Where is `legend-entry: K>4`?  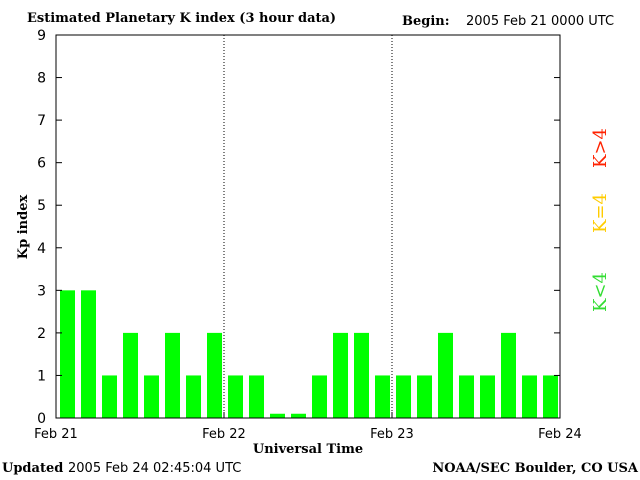 legend-entry: K>4 is located at coordinates (600, 148).